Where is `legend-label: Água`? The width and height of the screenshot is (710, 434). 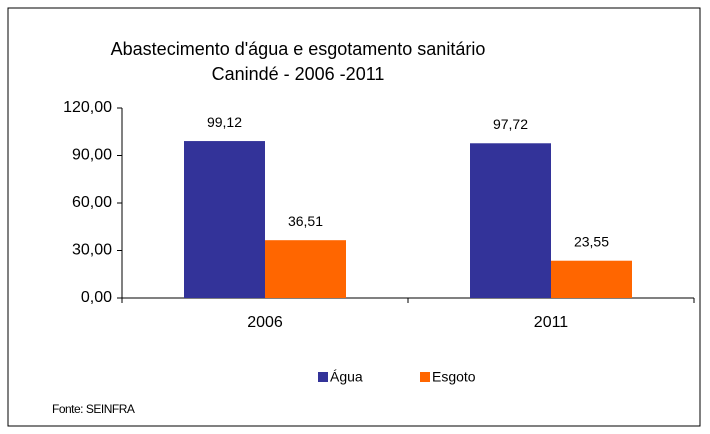
legend-label: Água is located at coordinates (346, 377).